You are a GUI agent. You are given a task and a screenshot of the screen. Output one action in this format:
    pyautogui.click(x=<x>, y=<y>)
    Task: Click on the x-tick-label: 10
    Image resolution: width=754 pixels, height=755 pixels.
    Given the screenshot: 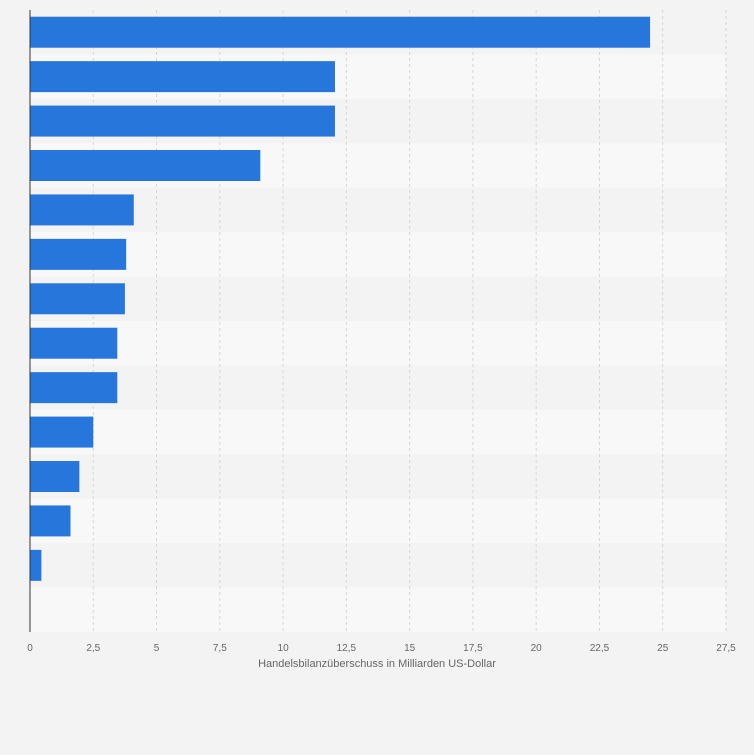 What is the action you would take?
    pyautogui.click(x=284, y=648)
    